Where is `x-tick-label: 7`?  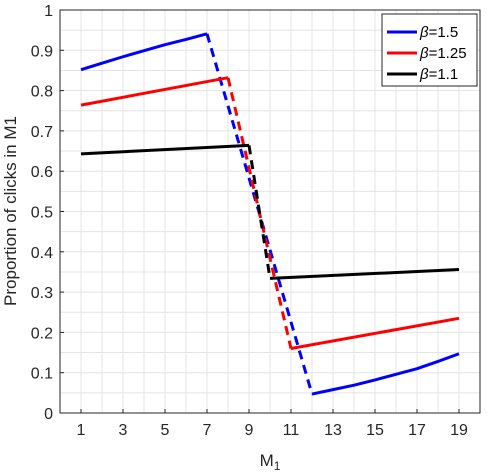 x-tick-label: 7 is located at coordinates (207, 430).